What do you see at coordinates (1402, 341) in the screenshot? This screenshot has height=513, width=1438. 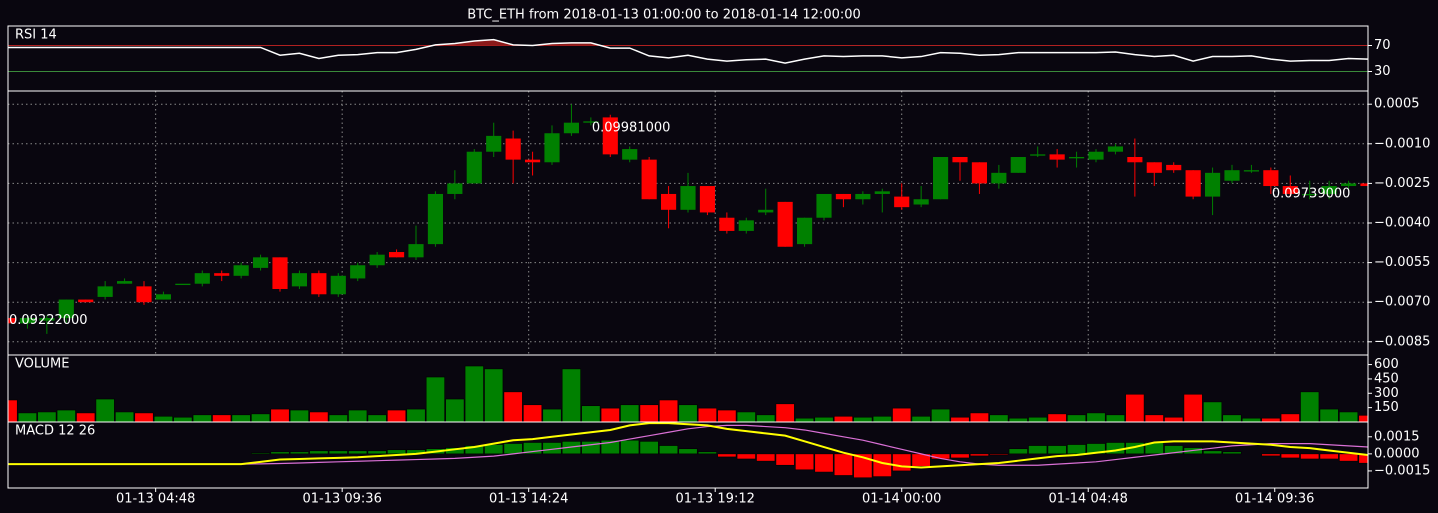 I see `y-tick-label: −0.0085` at bounding box center [1402, 341].